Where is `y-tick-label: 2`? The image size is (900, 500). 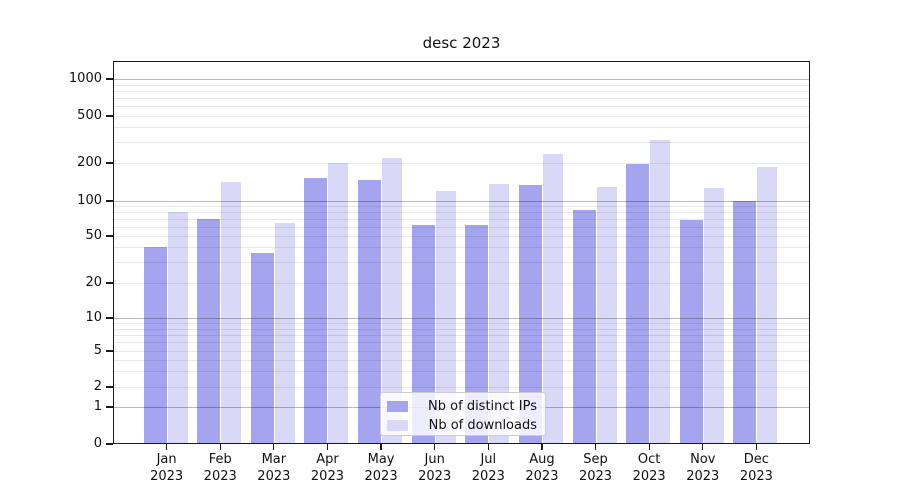 y-tick-label: 2 is located at coordinates (97, 386).